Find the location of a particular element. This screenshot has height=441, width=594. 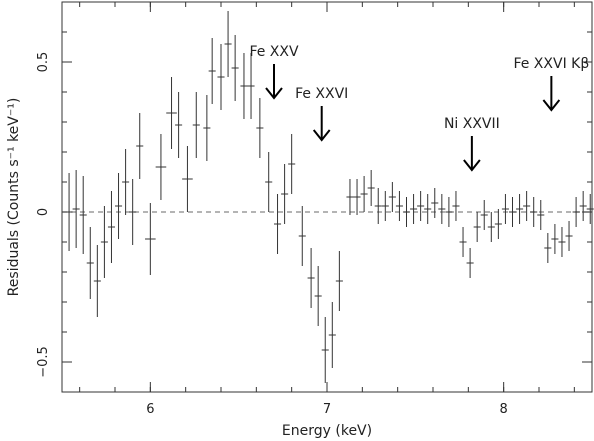

line-annotation: Fe XXV is located at coordinates (274, 72).